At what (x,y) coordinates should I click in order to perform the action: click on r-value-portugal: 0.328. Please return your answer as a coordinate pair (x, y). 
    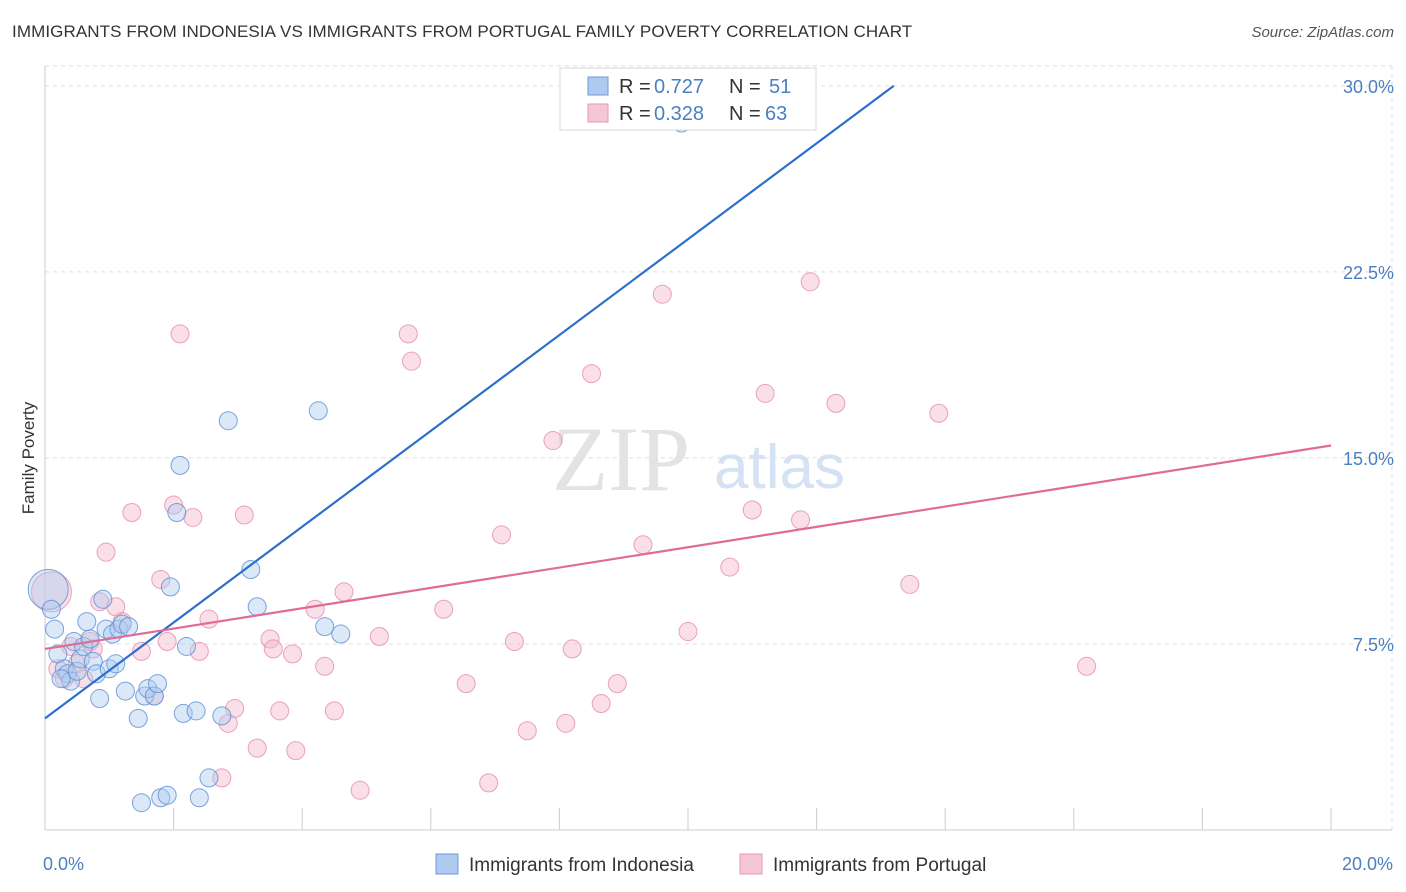
    Looking at the image, I should click on (679, 114).